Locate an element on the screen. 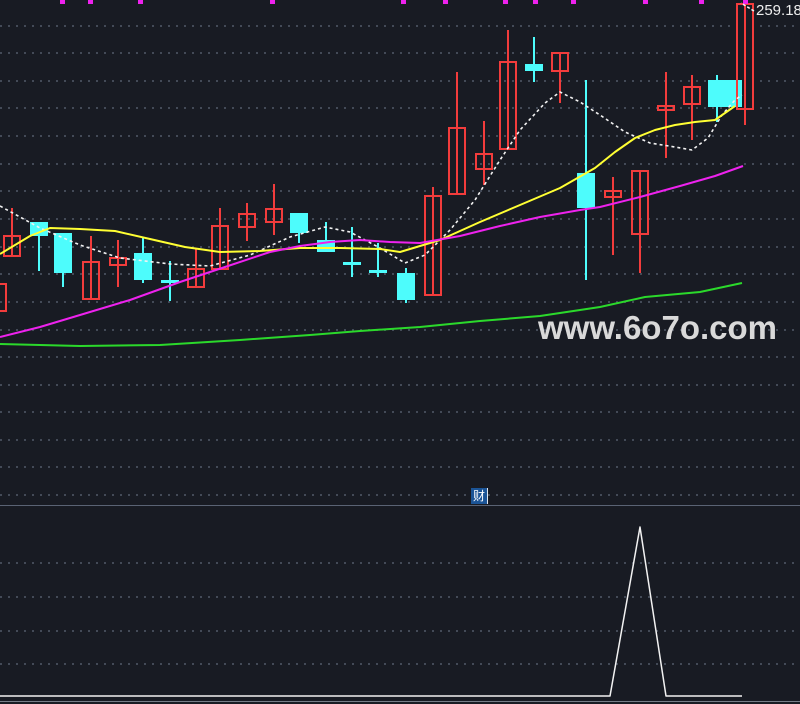 The width and height of the screenshot is (800, 704). pointer-dash is located at coordinates (747, 7).